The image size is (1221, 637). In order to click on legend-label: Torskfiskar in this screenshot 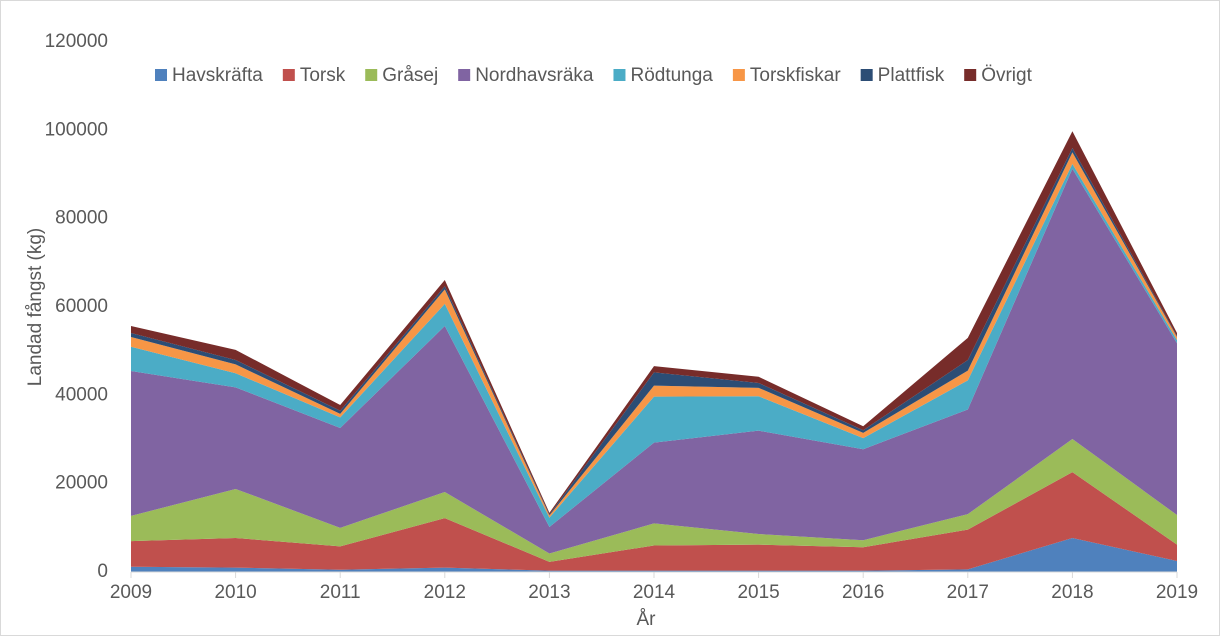, I will do `click(795, 75)`.